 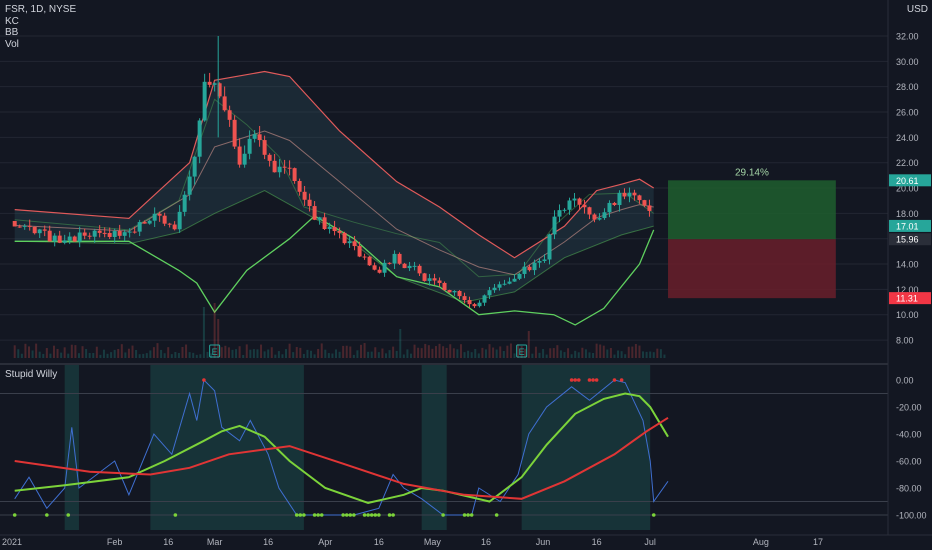 What do you see at coordinates (910, 225) in the screenshot?
I see `price-tag: 17.01` at bounding box center [910, 225].